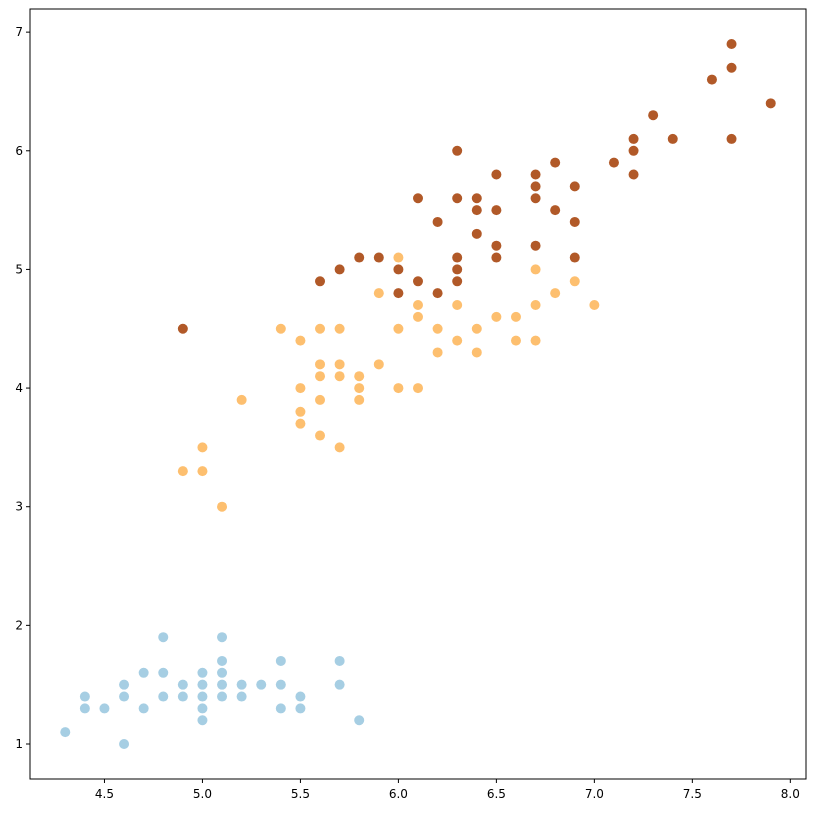  I want to click on x-tick-label: 8.0, so click(790, 794).